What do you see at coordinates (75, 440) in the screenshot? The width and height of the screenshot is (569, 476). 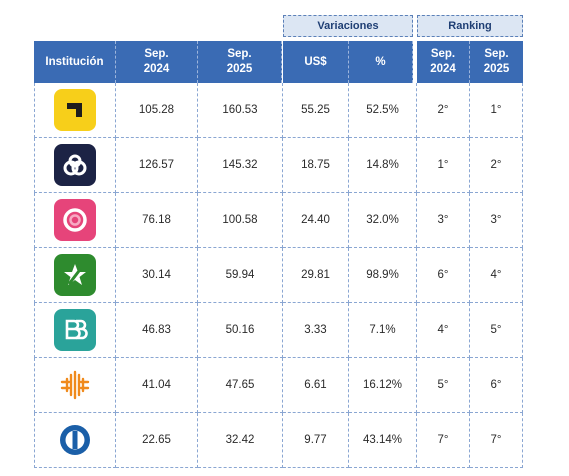 I see `blue-circle-logo-icon` at bounding box center [75, 440].